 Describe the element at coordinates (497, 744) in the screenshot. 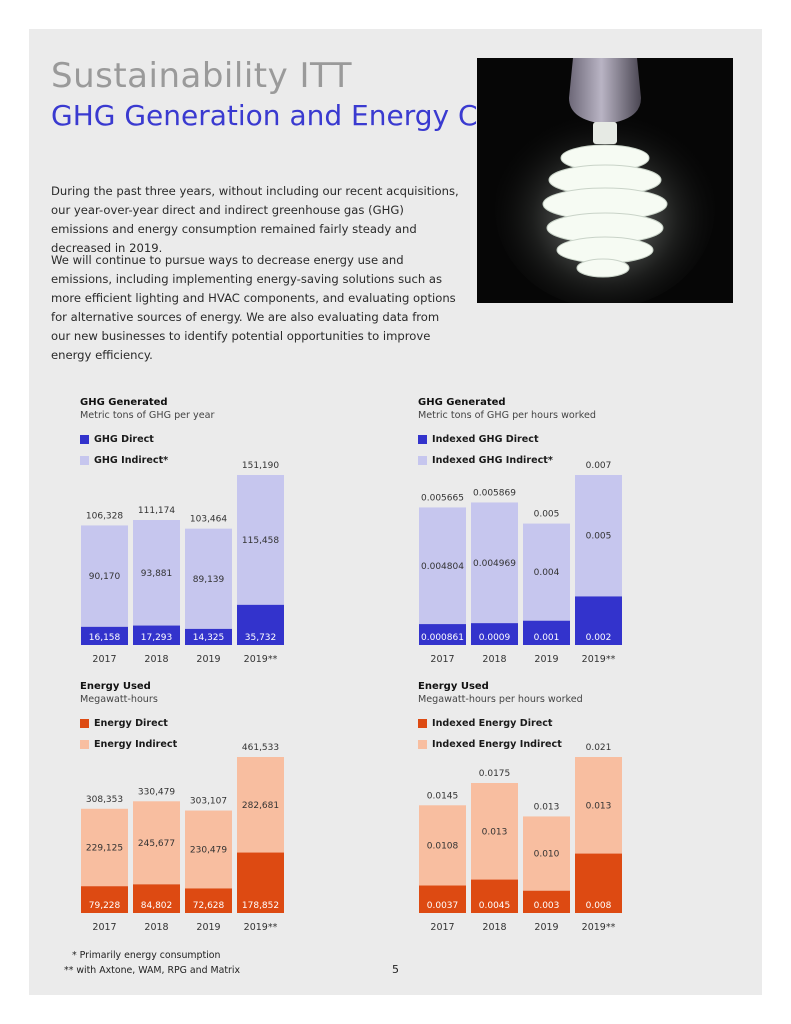

I see `legend-label: Indexed Energy Indirect` at that location.